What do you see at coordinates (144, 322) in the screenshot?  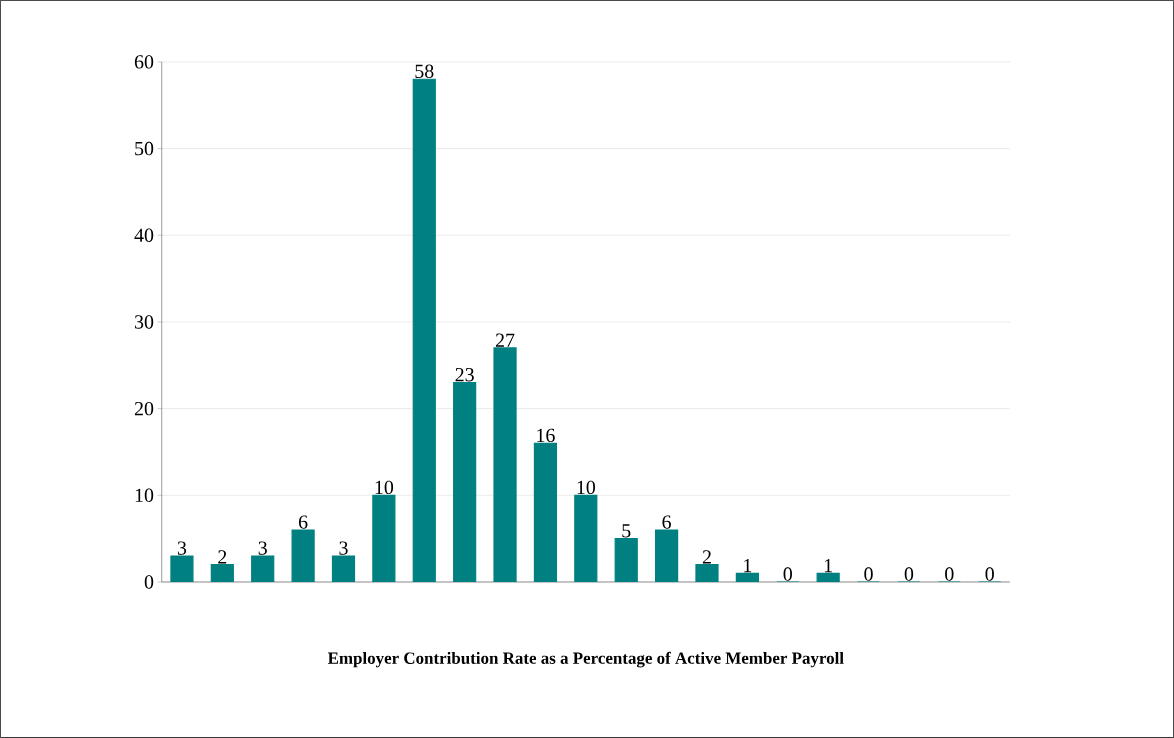 I see `y-tick-label: 30` at bounding box center [144, 322].